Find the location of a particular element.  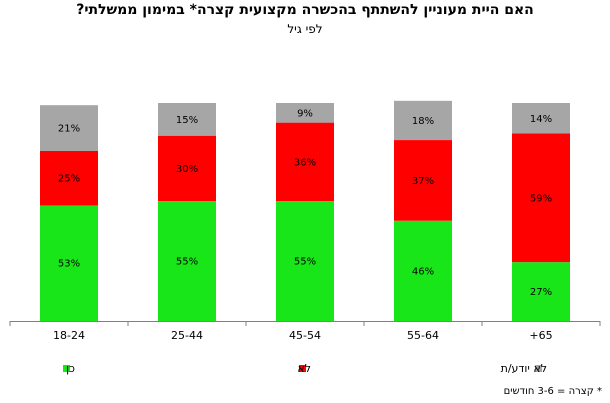

x-tick-label: 45-54 is located at coordinates (305, 335).